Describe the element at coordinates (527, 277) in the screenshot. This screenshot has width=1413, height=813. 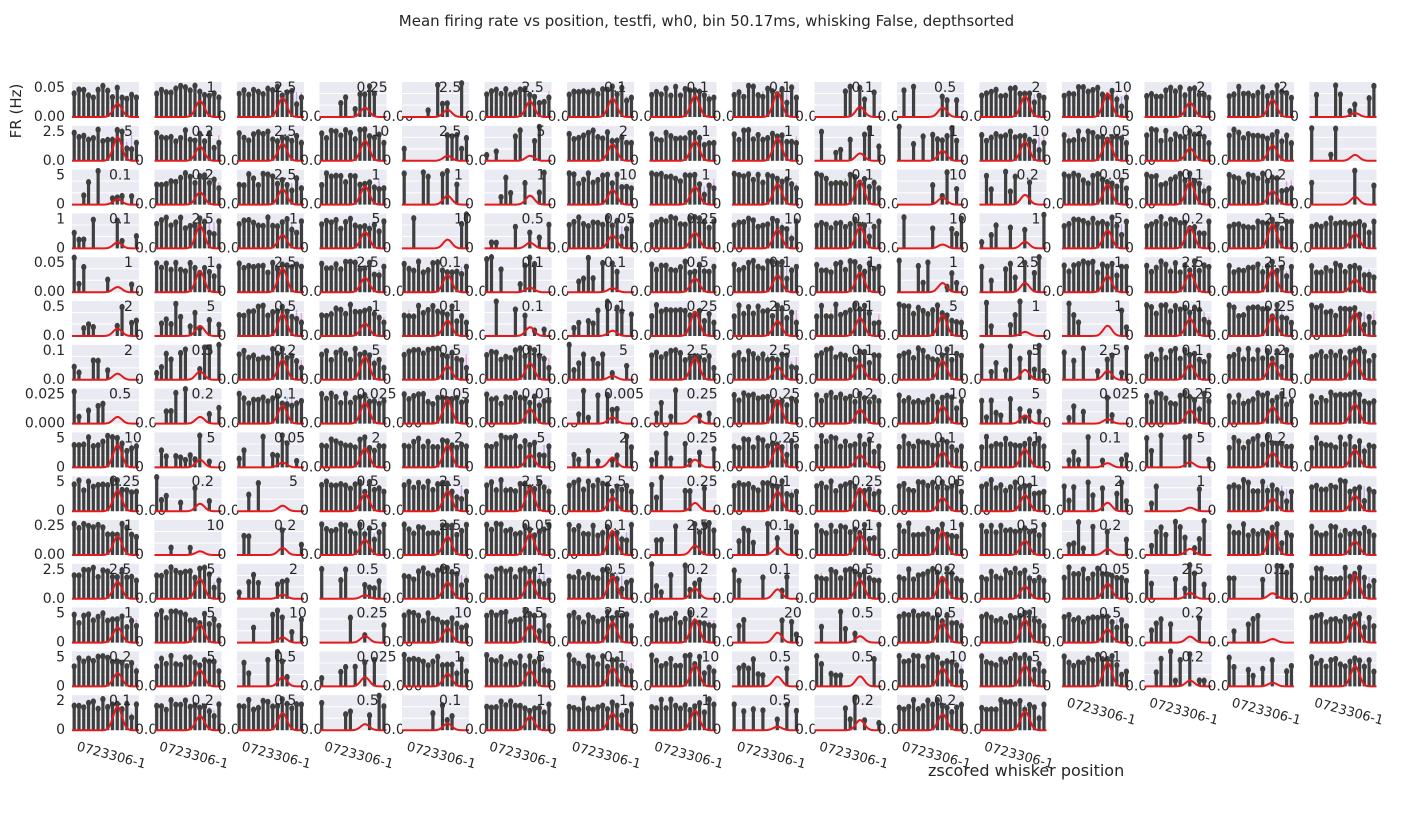
I see `subplot-r4-c5: 0.10.0` at that location.